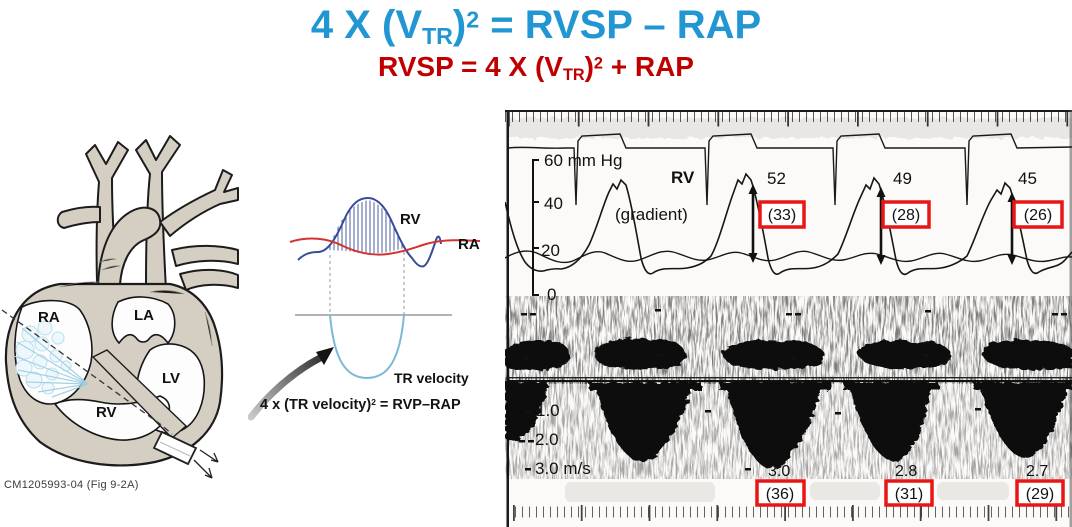 The image size is (1072, 527). I want to click on formula-text: = RVSP – RAP, so click(620, 25).